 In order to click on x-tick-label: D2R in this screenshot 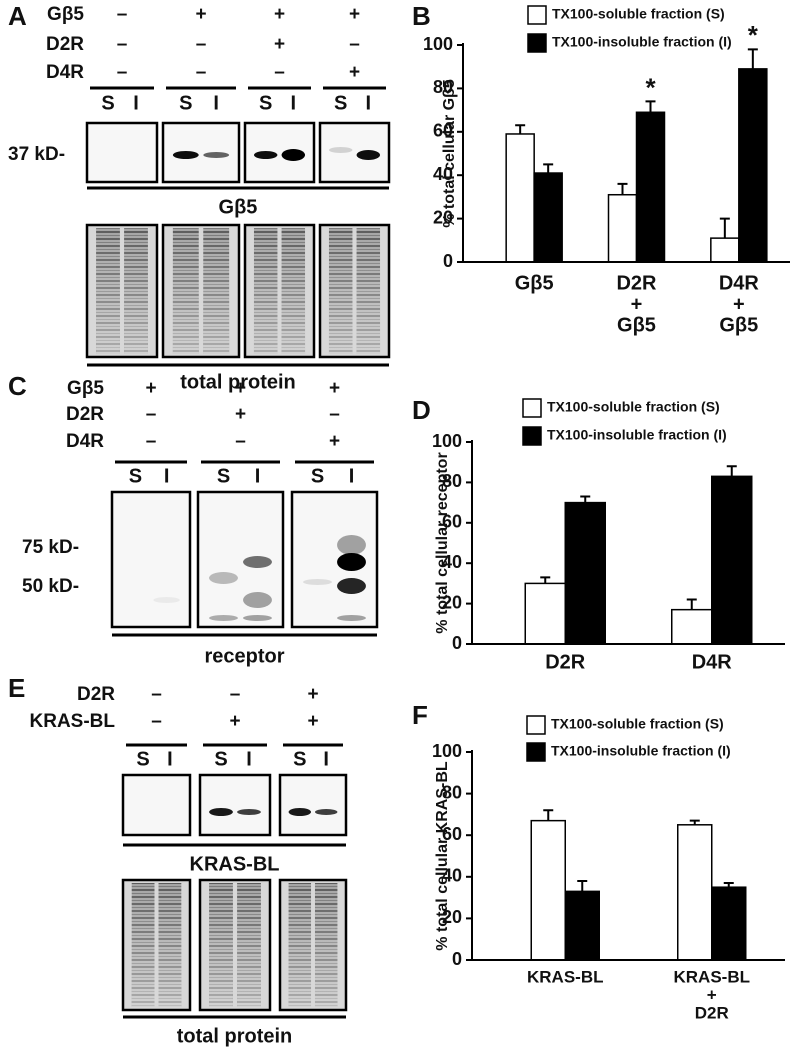, I will do `click(636, 283)`.